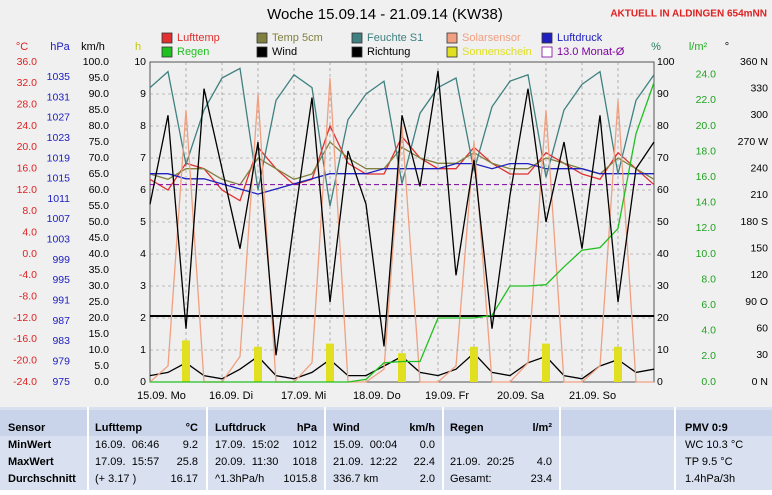  Describe the element at coordinates (61, 321) in the screenshot. I see `y-tick-label: 987` at that location.